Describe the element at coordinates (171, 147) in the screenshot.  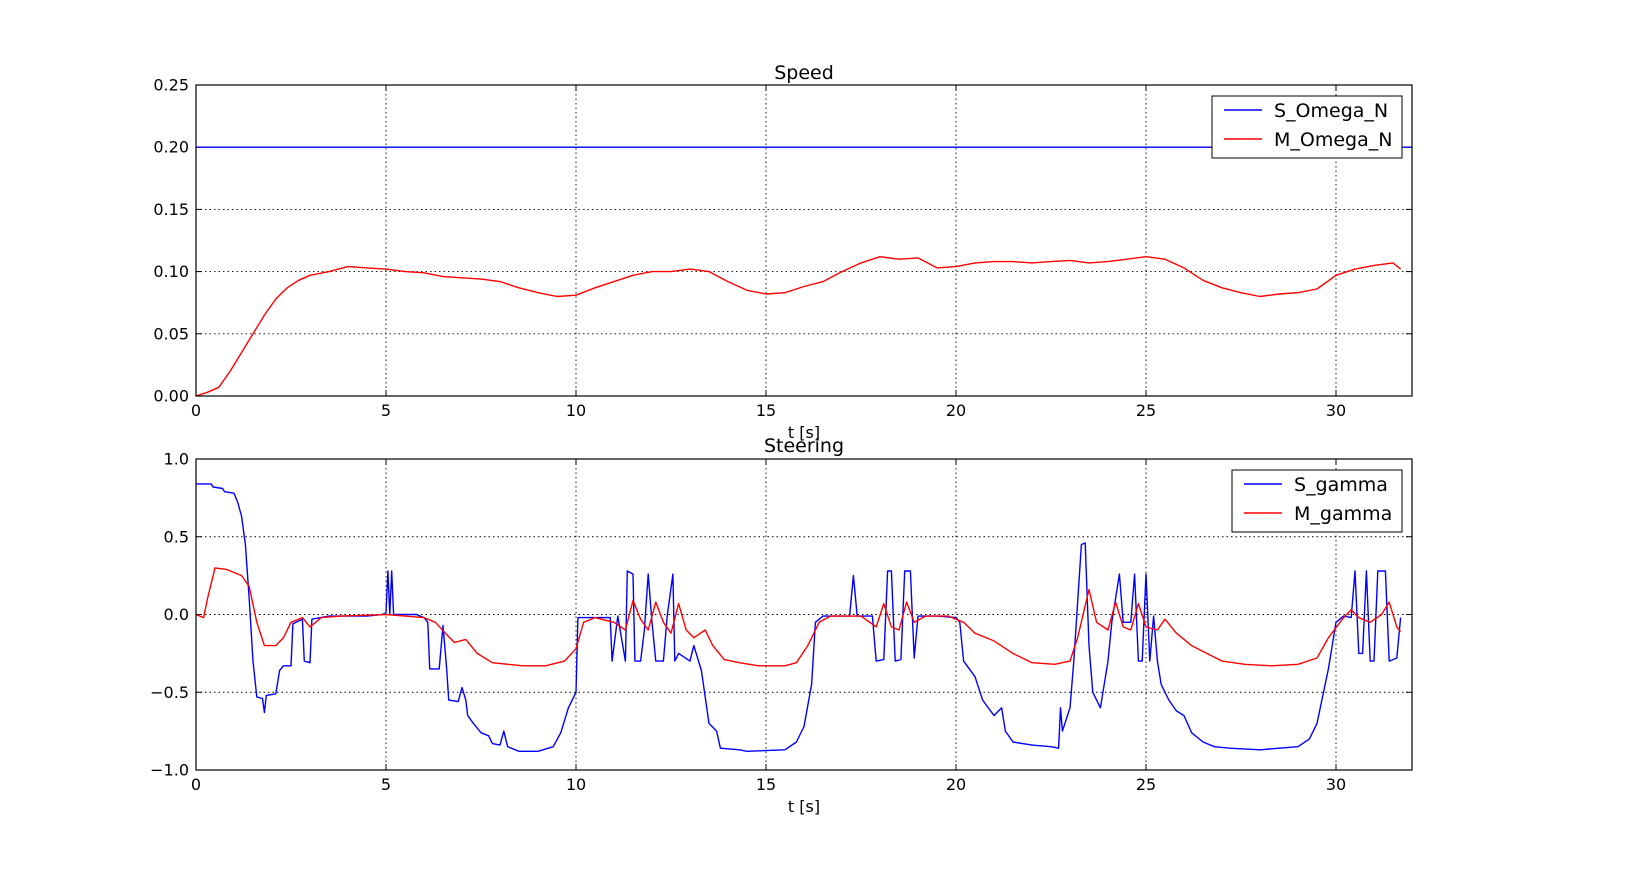
I see `speed-y-tick-label: 0.20` at that location.